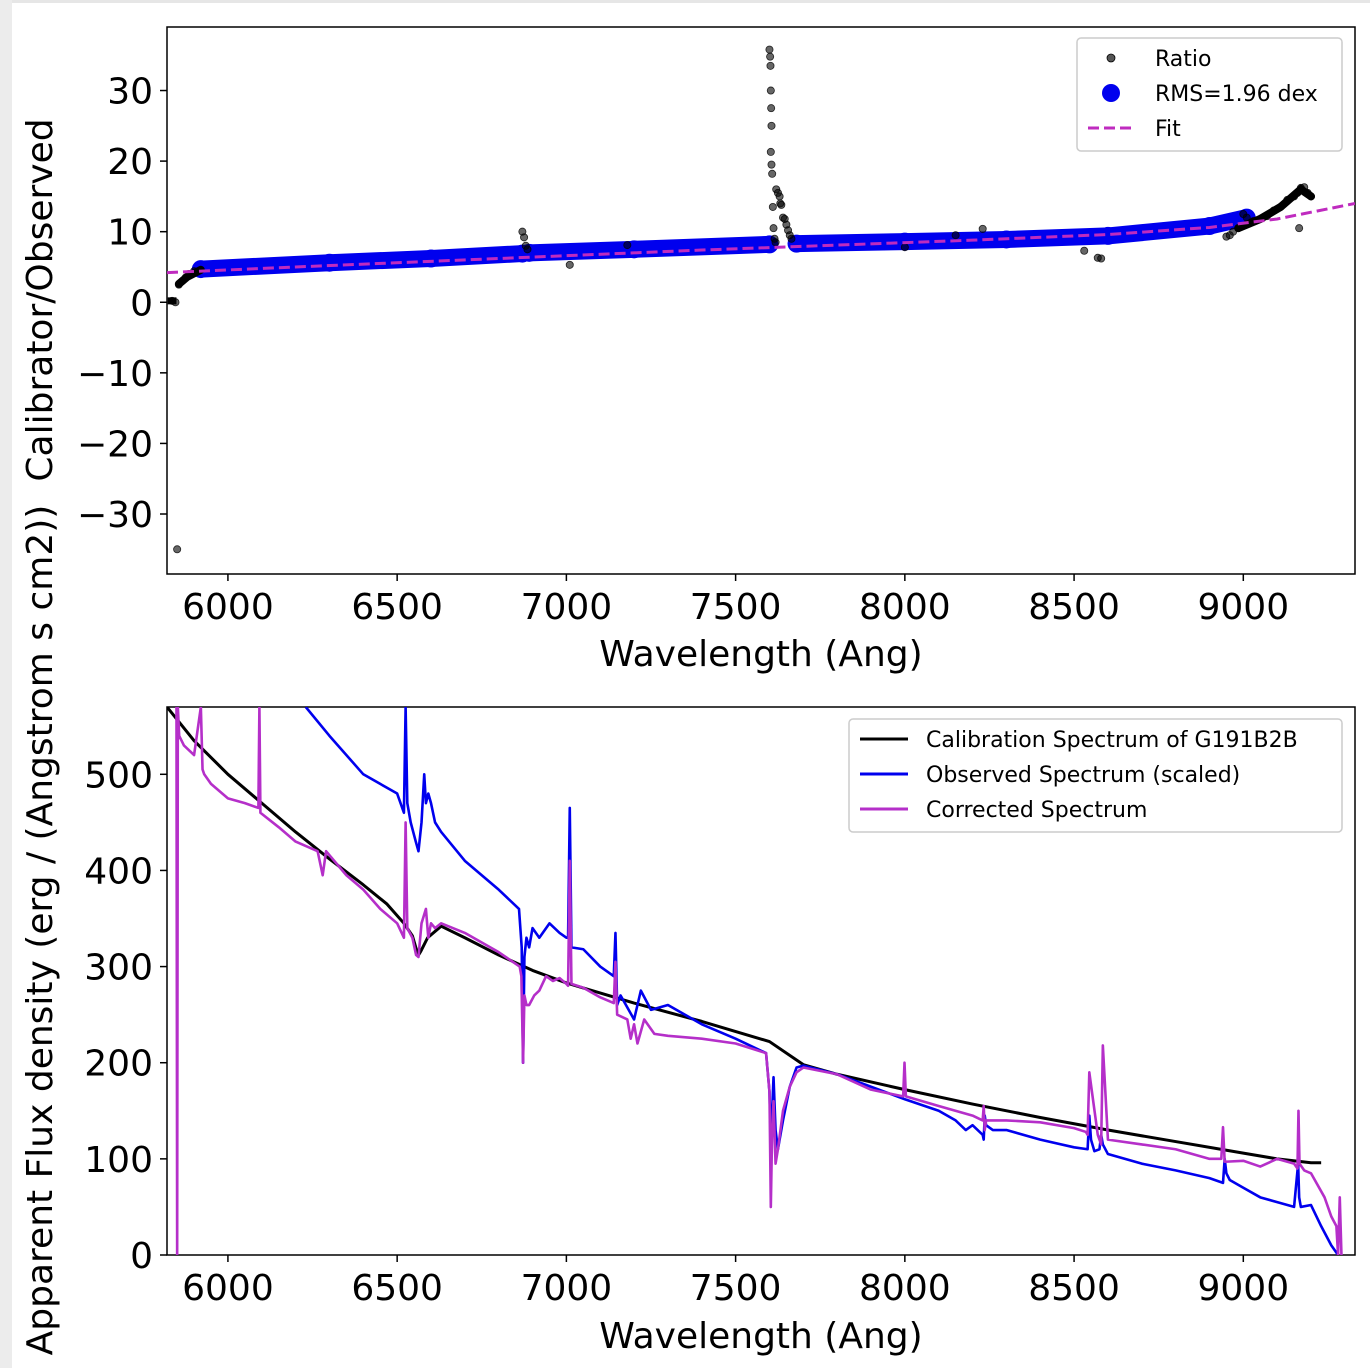 This screenshot has height=1372, width=1370. Describe the element at coordinates (761, 238) in the screenshot. I see `fit-line` at that location.